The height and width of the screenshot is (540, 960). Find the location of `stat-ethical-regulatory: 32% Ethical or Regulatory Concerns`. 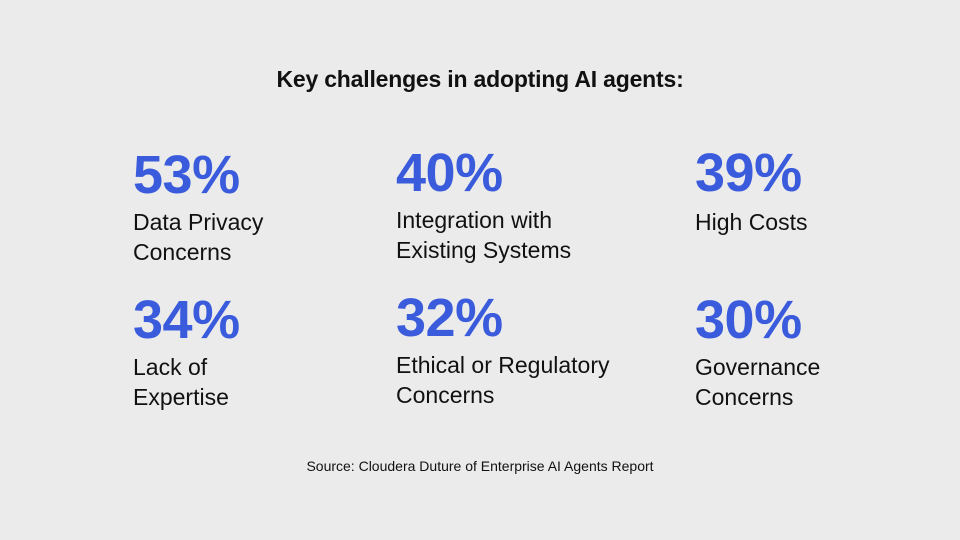

stat-ethical-regulatory: 32% Ethical or Regulatory Concerns is located at coordinates (503, 350).